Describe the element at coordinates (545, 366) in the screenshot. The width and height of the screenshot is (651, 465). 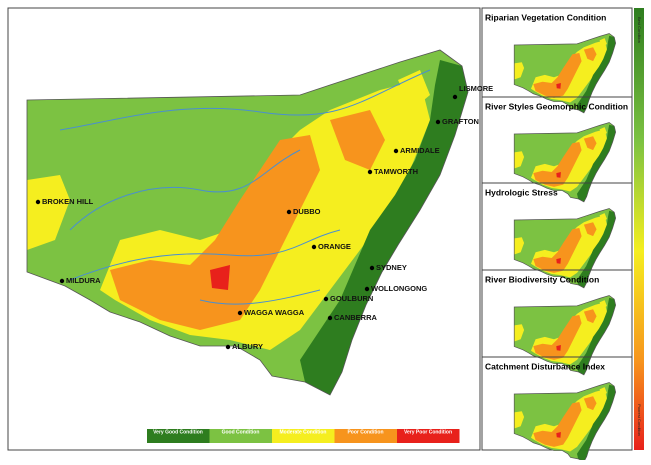
I see `panel-title: Catchment Disturbance Index` at that location.